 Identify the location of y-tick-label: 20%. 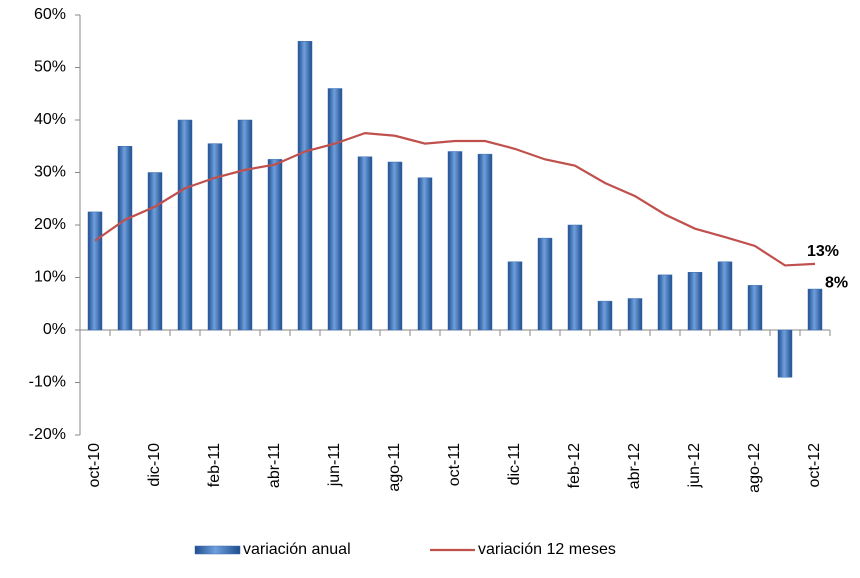
(50, 224).